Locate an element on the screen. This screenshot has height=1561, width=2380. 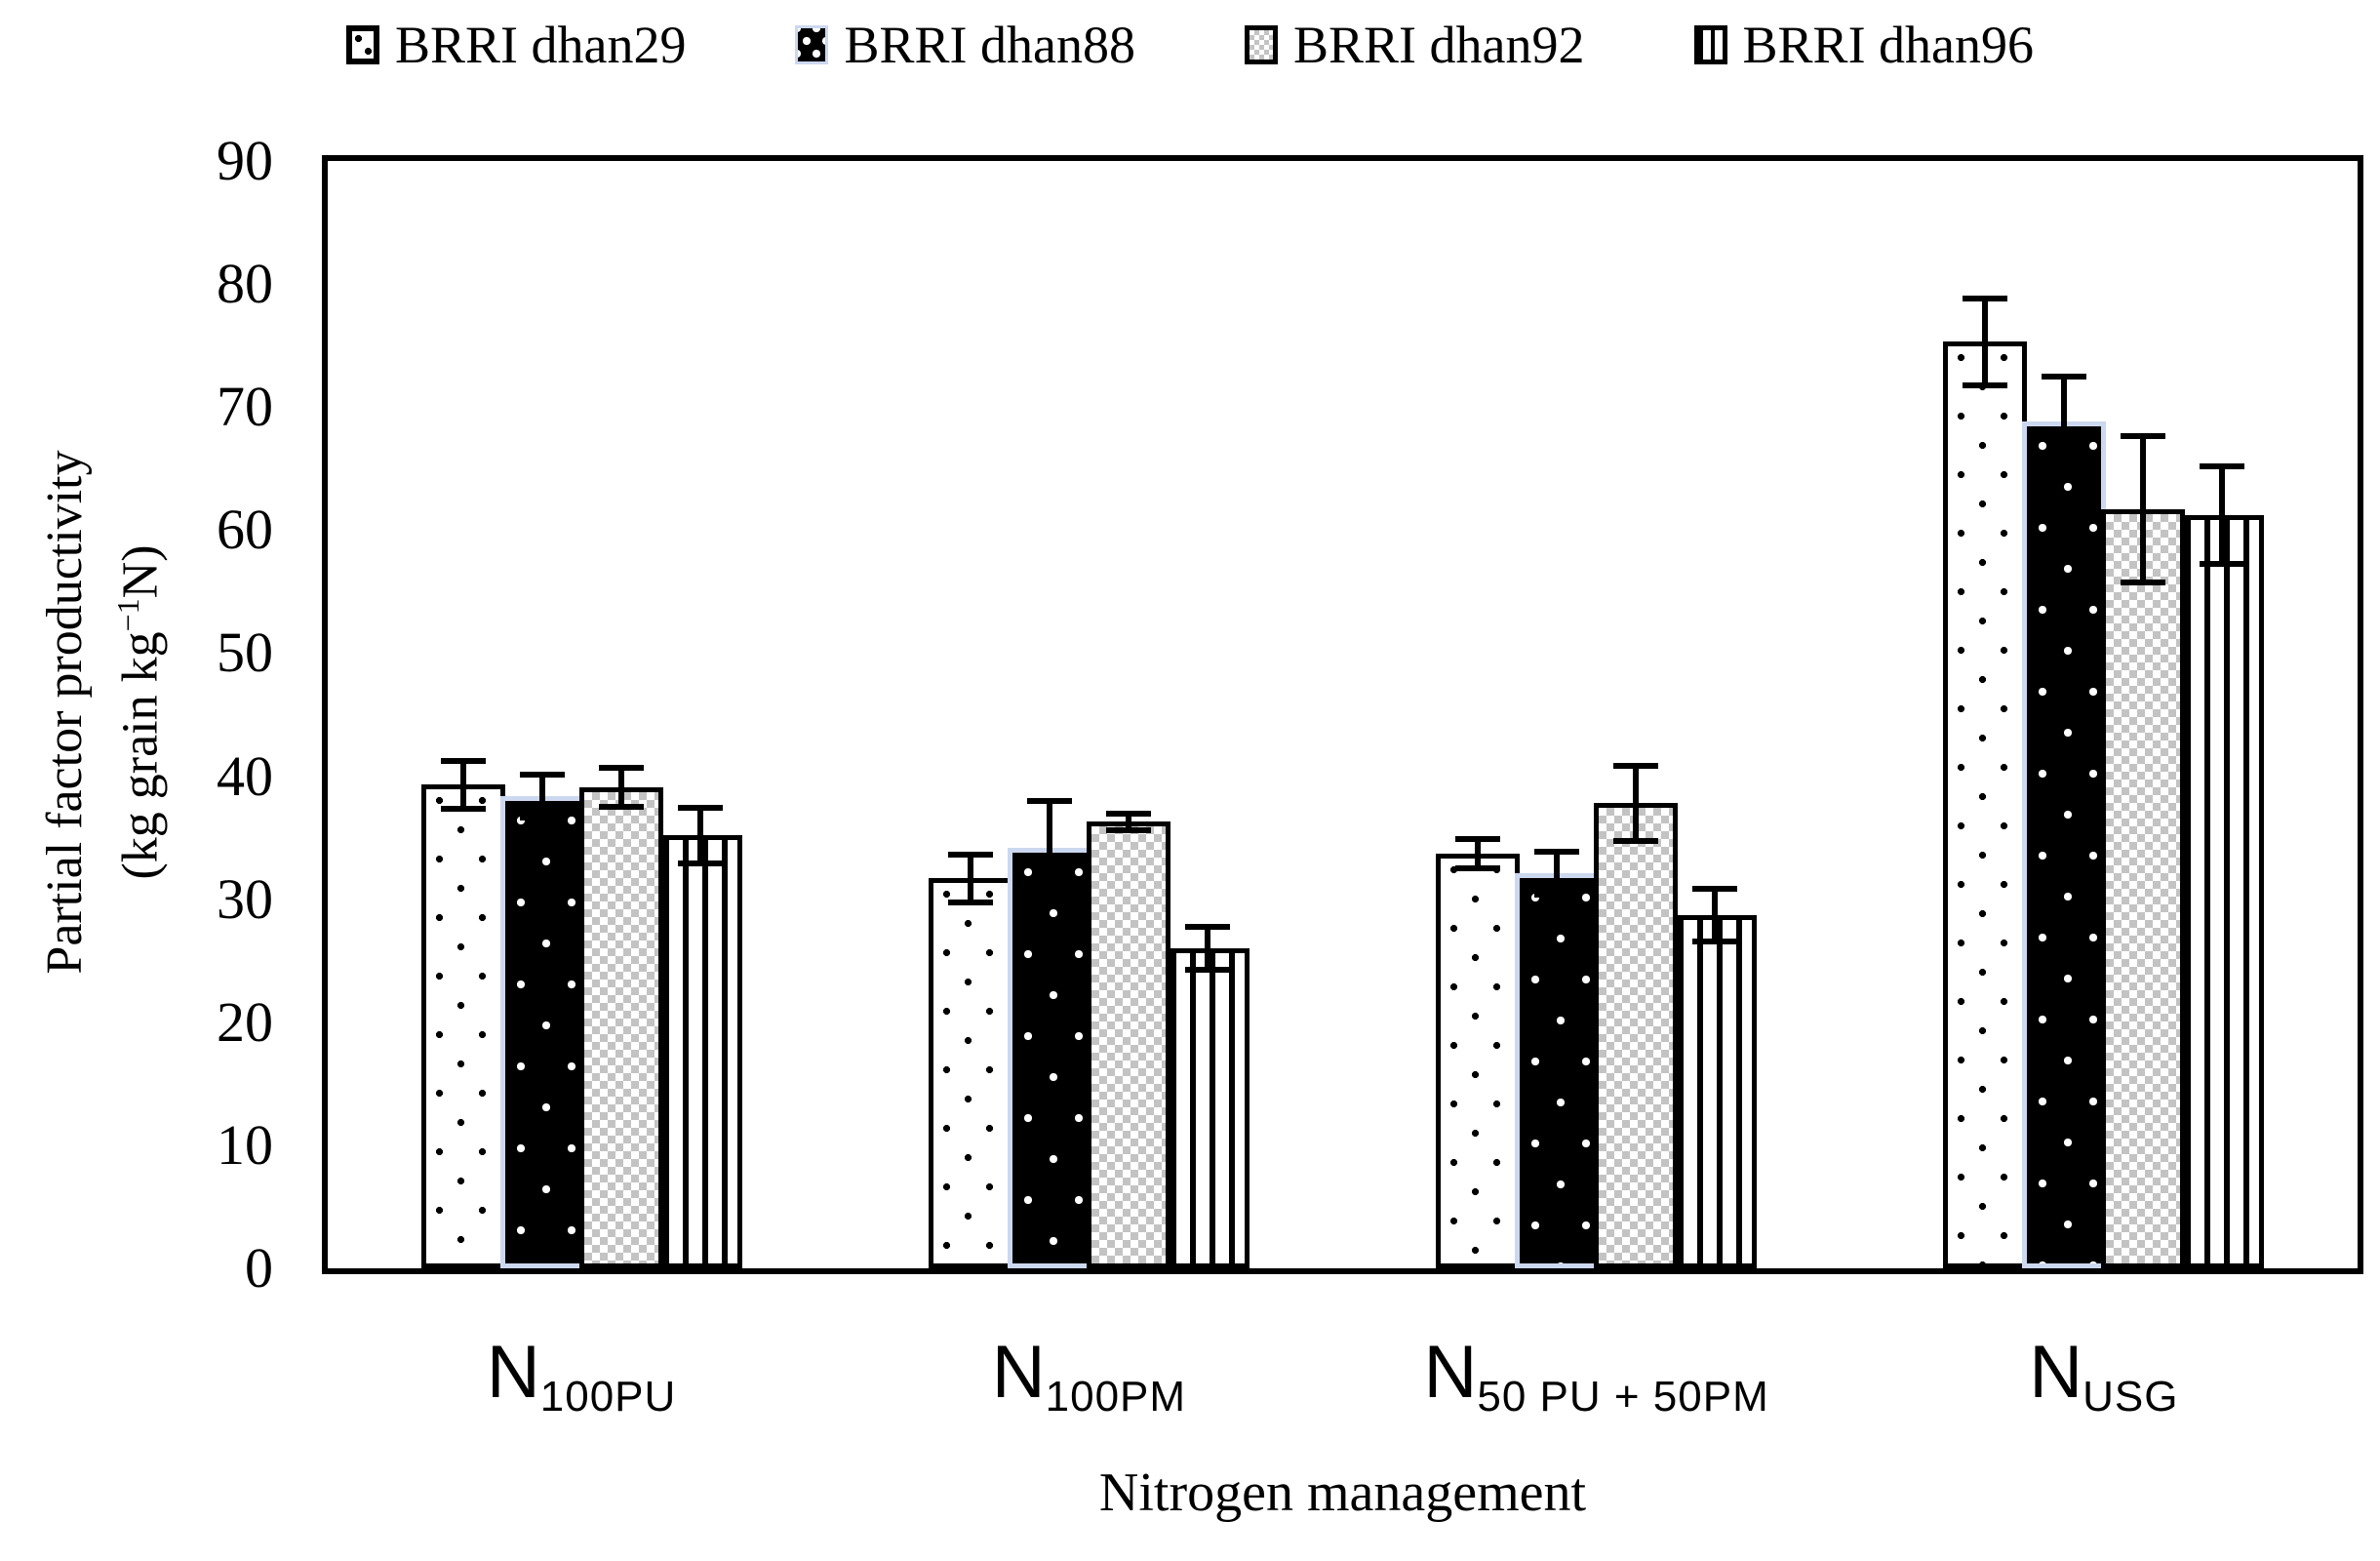
legend-label: BRRI dhan29 is located at coordinates (540, 45).